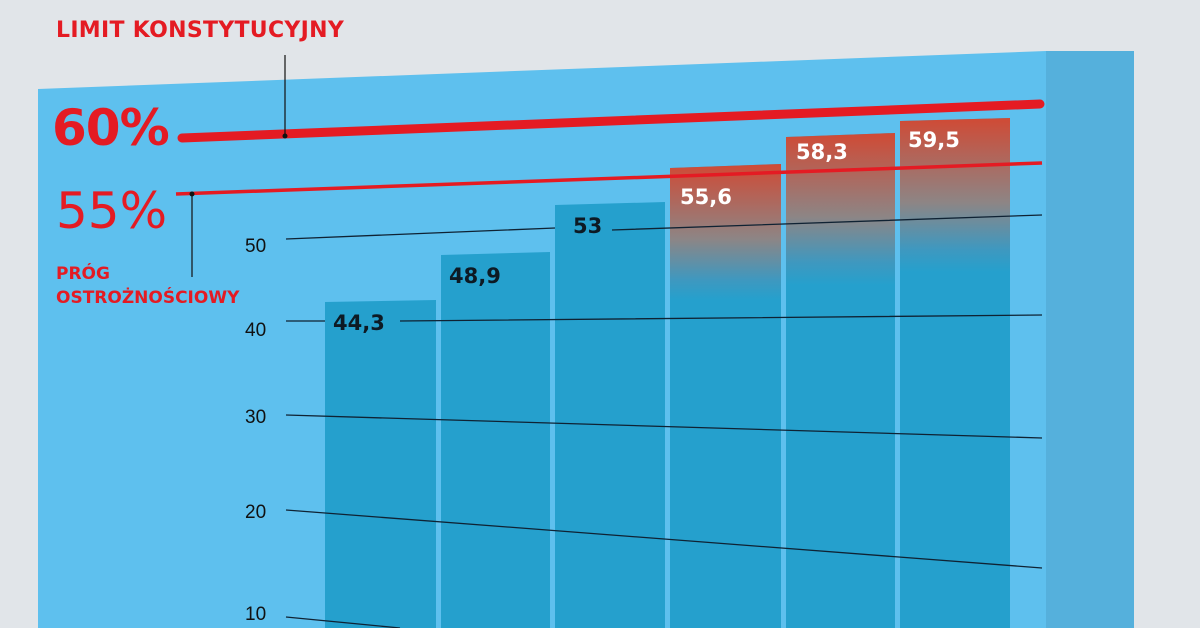 The width and height of the screenshot is (1200, 628). What do you see at coordinates (588, 226) in the screenshot?
I see `bar-value-3: 53` at bounding box center [588, 226].